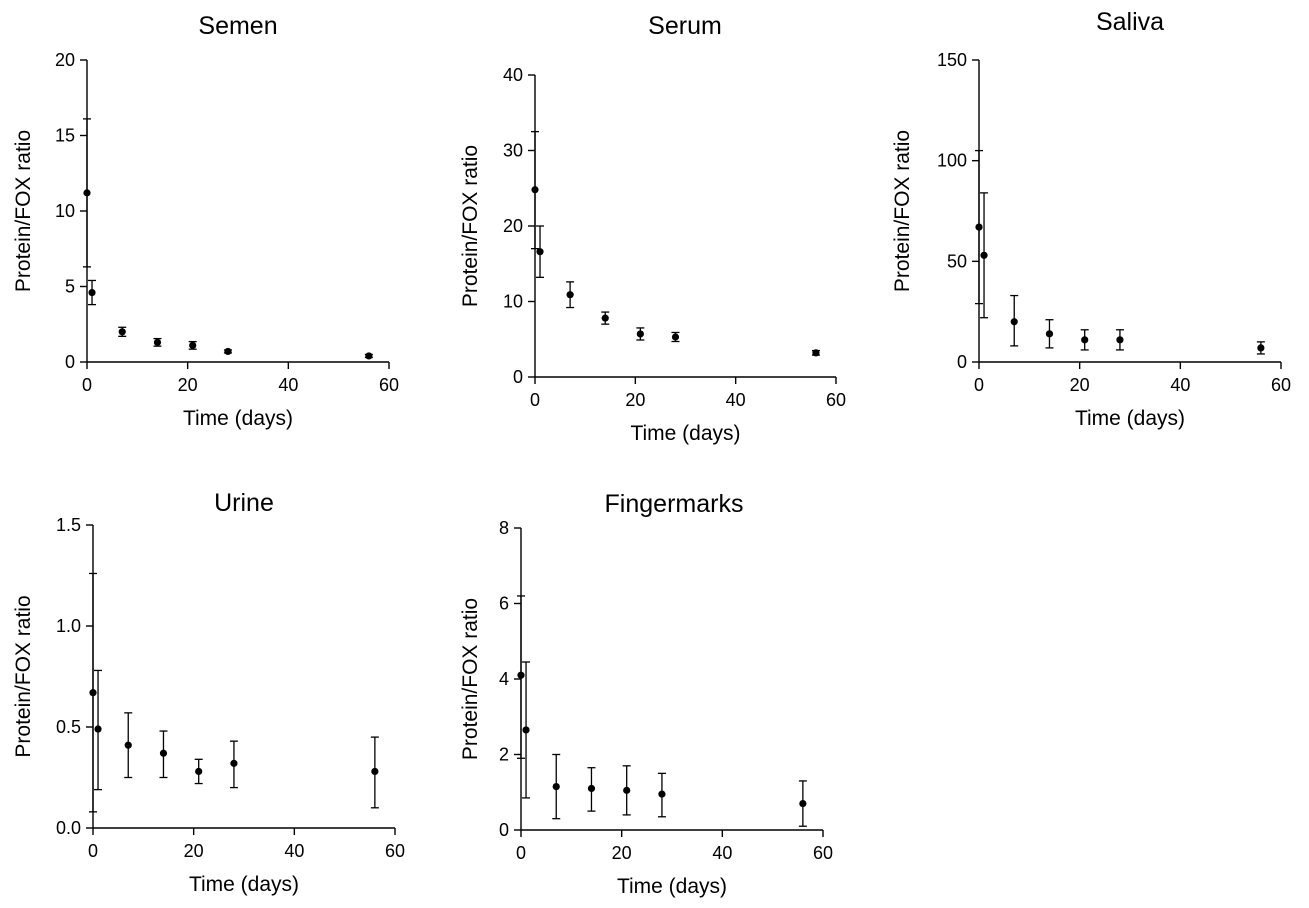  Describe the element at coordinates (957, 261) in the screenshot. I see `saliva-y-tick-label: 50` at that location.